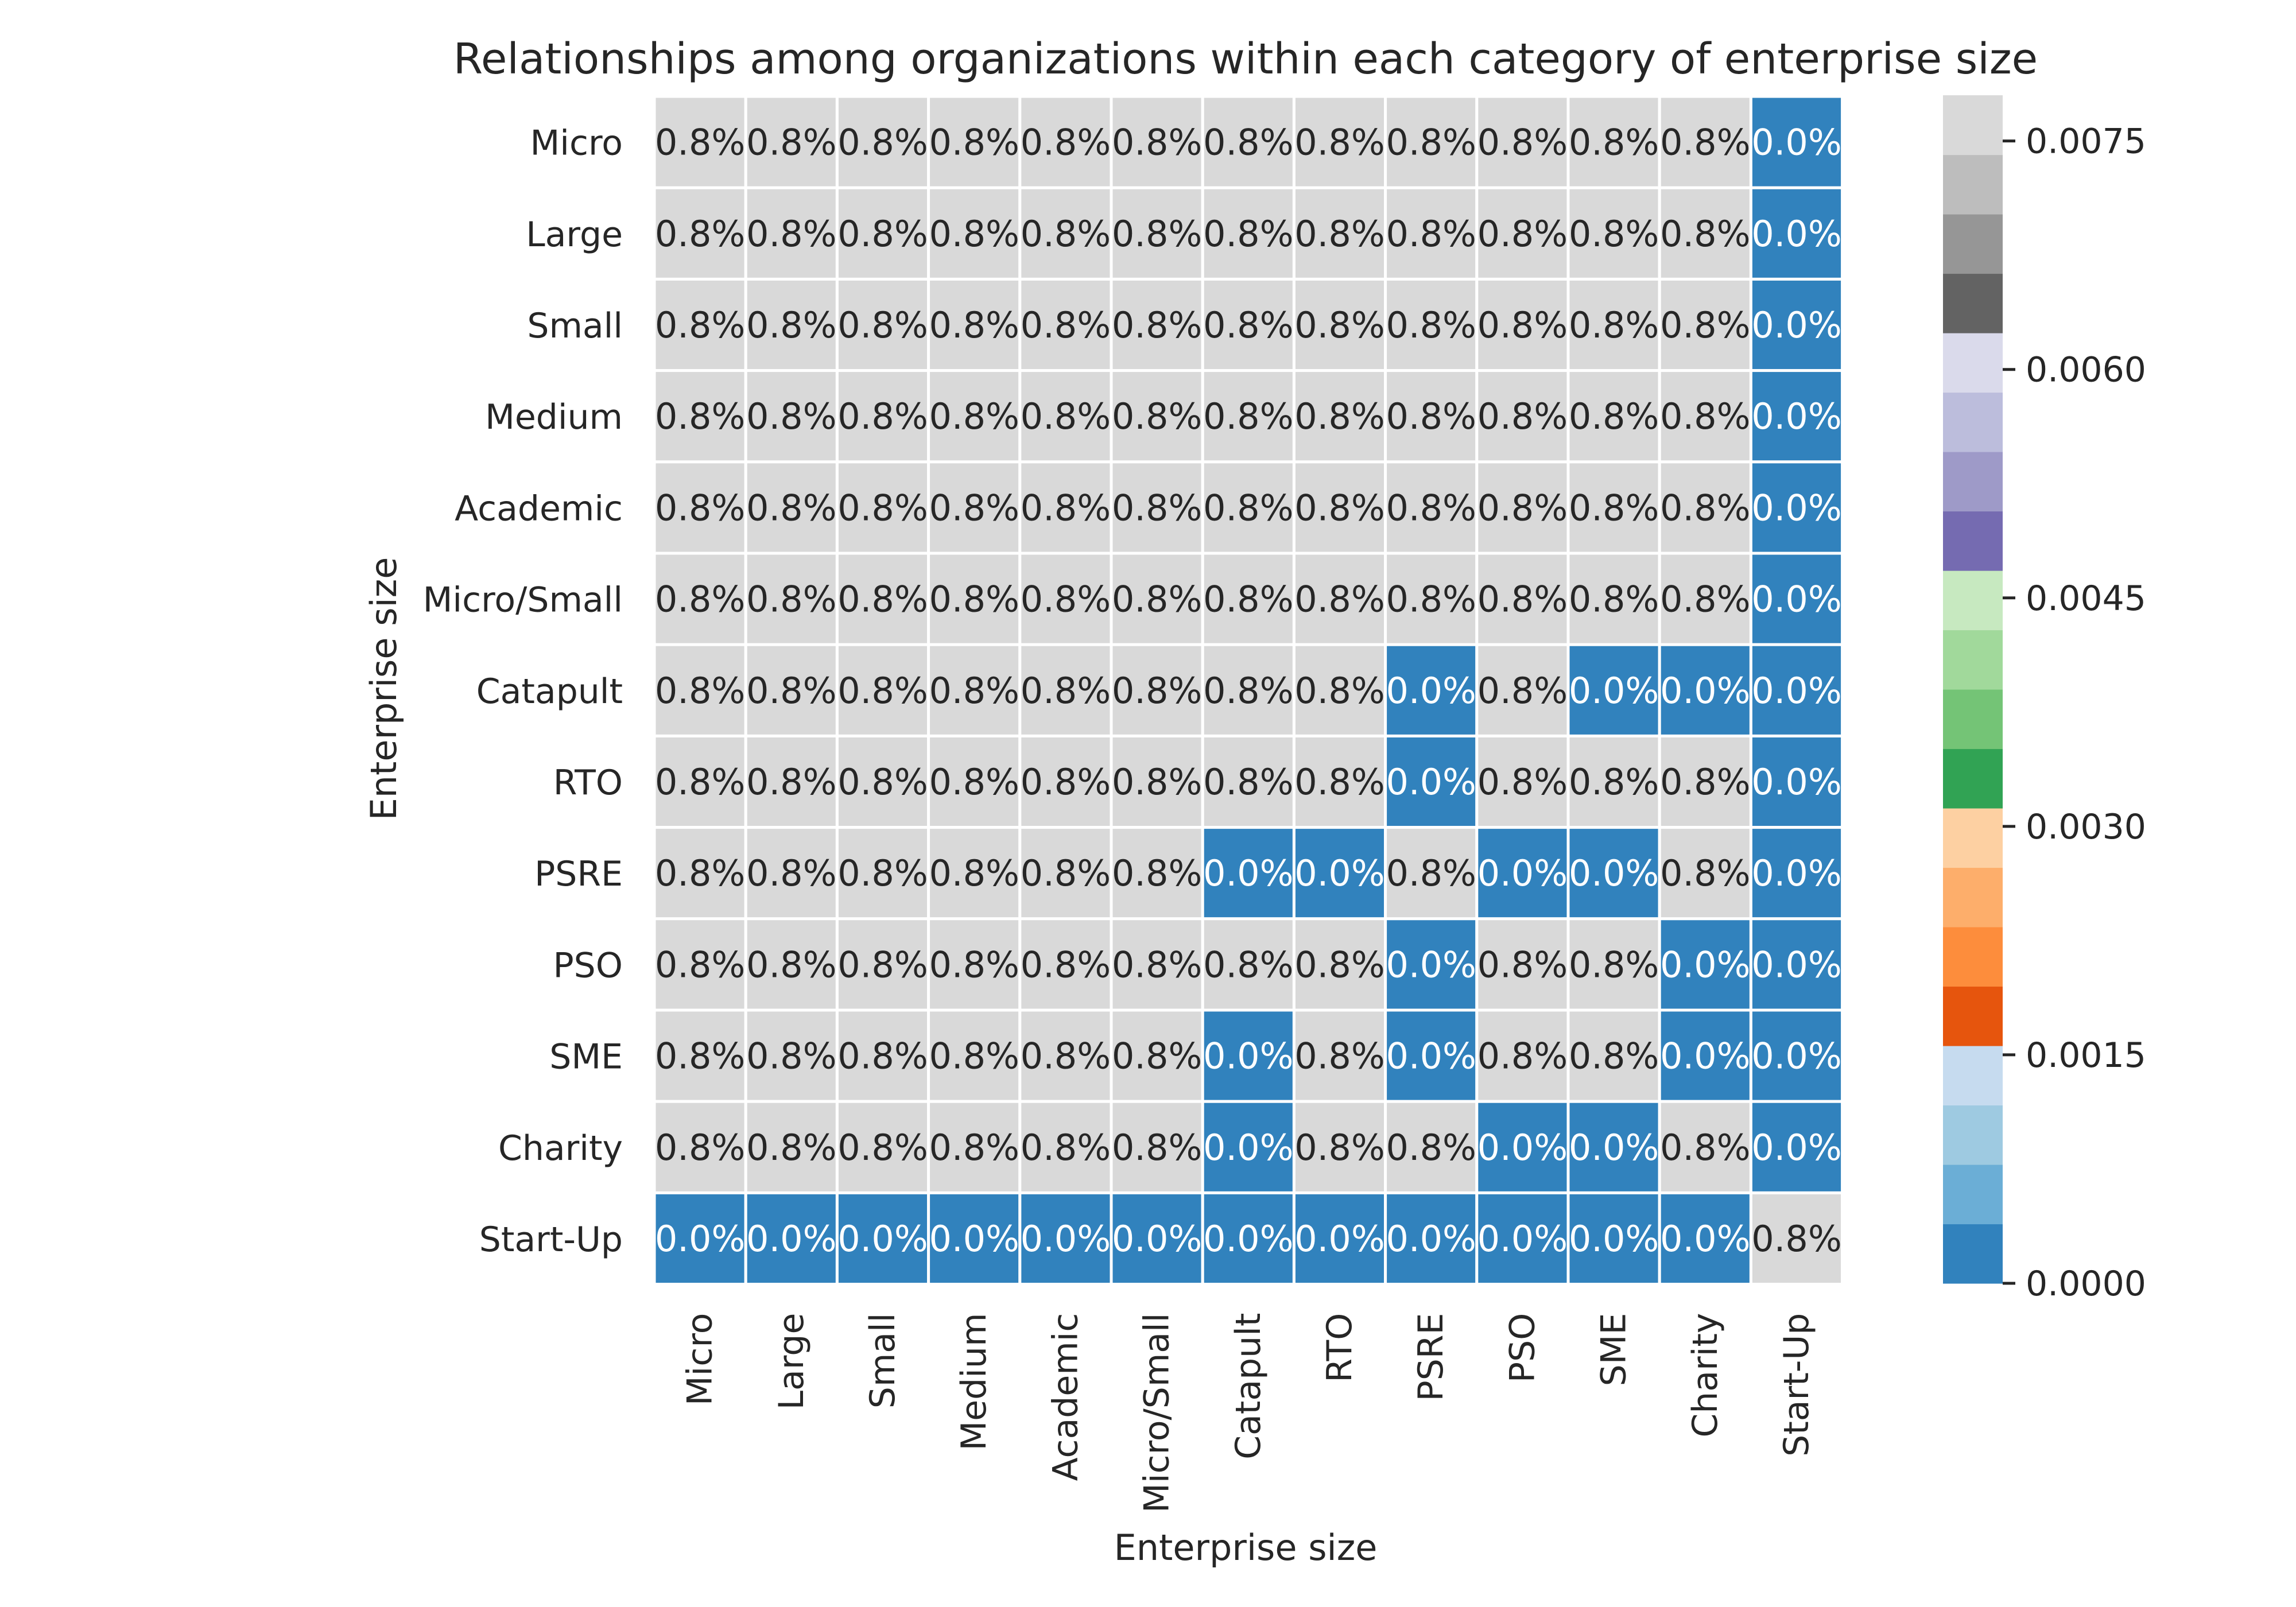 Image resolution: width=2296 pixels, height=1607 pixels. What do you see at coordinates (1248, 1386) in the screenshot?
I see `column-tick-label: Catapult` at bounding box center [1248, 1386].